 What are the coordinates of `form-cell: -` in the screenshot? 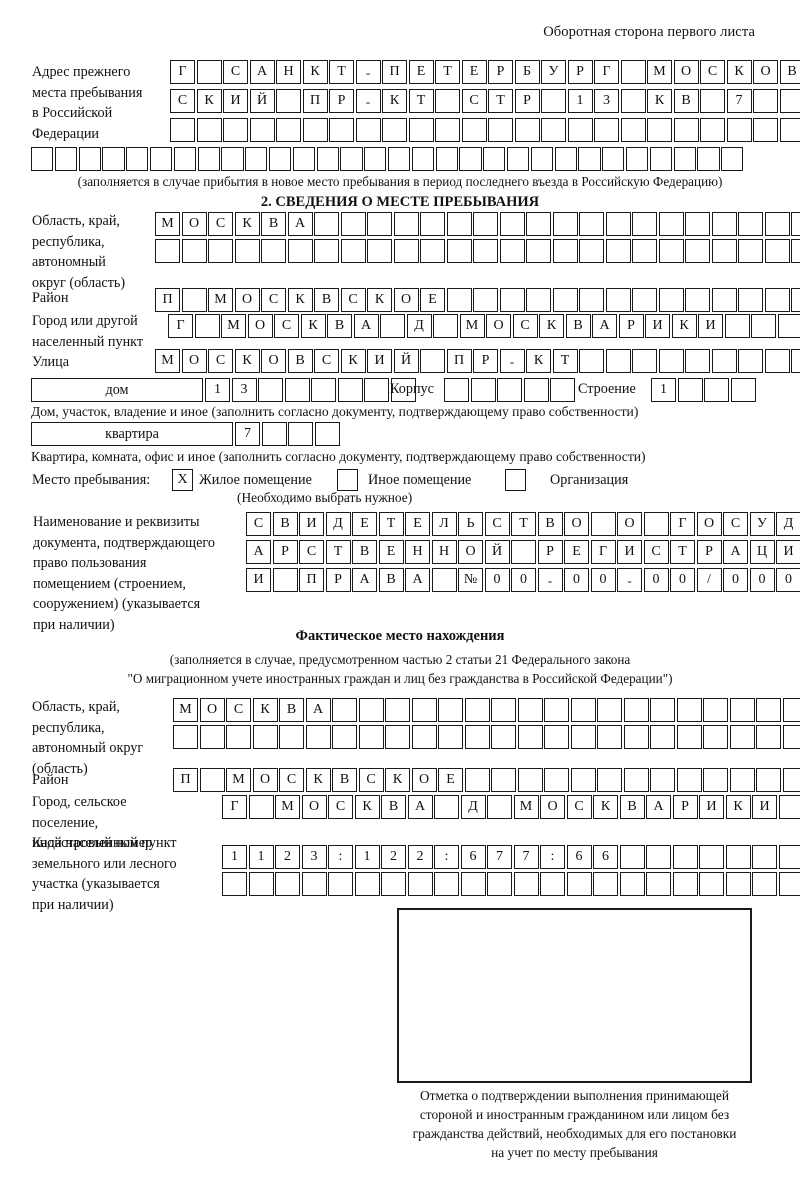 It's located at (629, 580).